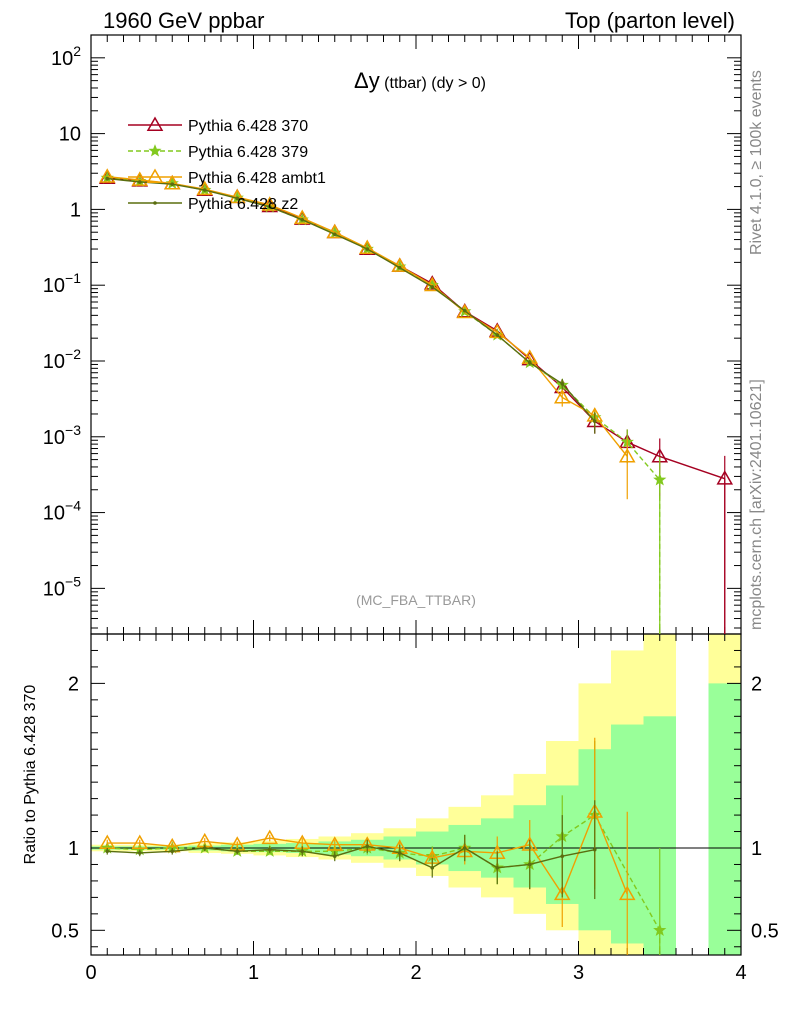 The height and width of the screenshot is (1024, 786). What do you see at coordinates (724, 819) in the screenshot?
I see `ratio-band-green` at bounding box center [724, 819].